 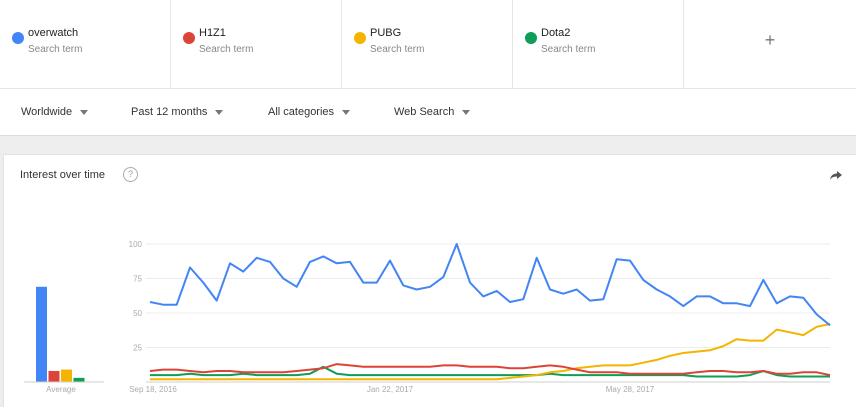 I want to click on y-tick-label: 50, so click(x=137, y=313).